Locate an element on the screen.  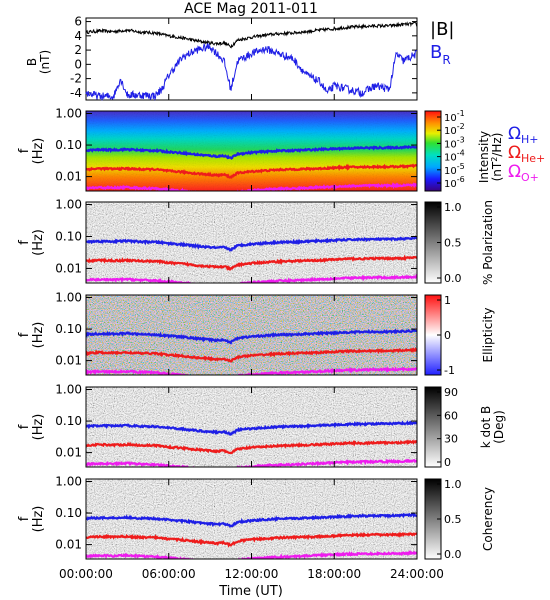
colorbar-kdotb is located at coordinates (433, 427).